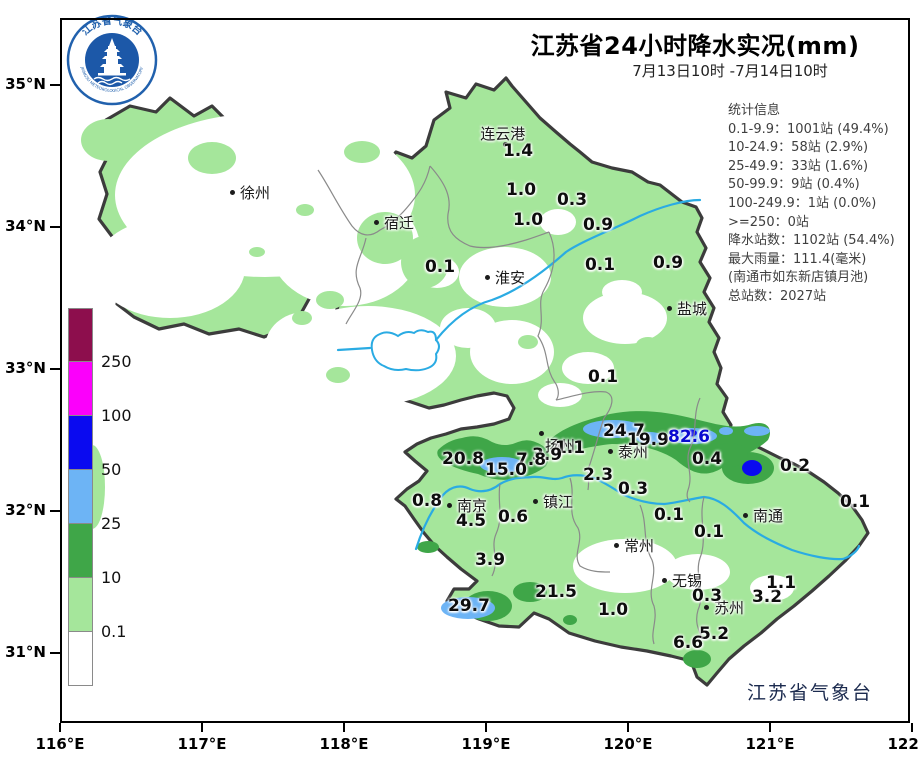 The image size is (920, 763). I want to click on precip-value: 1.4, so click(518, 151).